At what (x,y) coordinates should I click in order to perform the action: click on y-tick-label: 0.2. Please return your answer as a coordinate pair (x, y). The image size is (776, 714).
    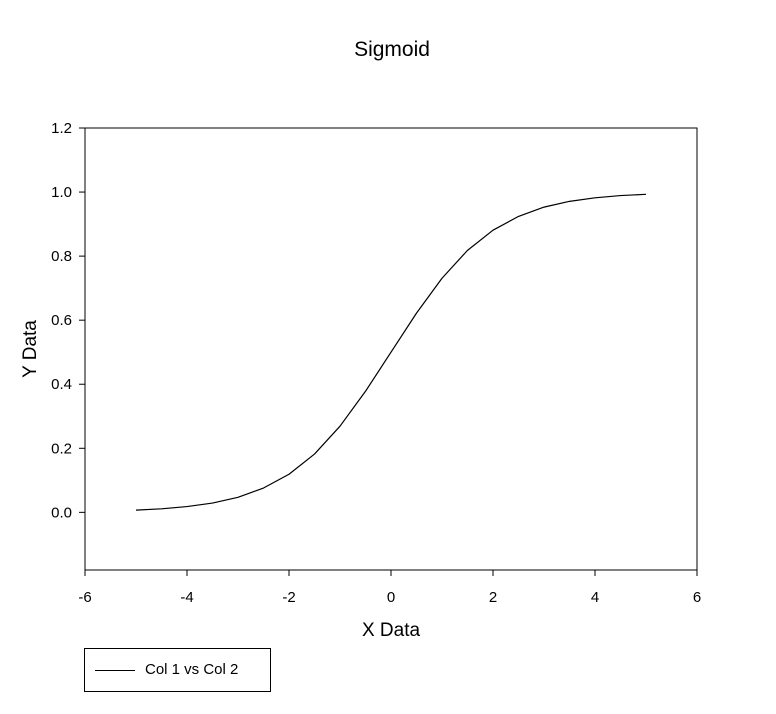
    Looking at the image, I should click on (61, 448).